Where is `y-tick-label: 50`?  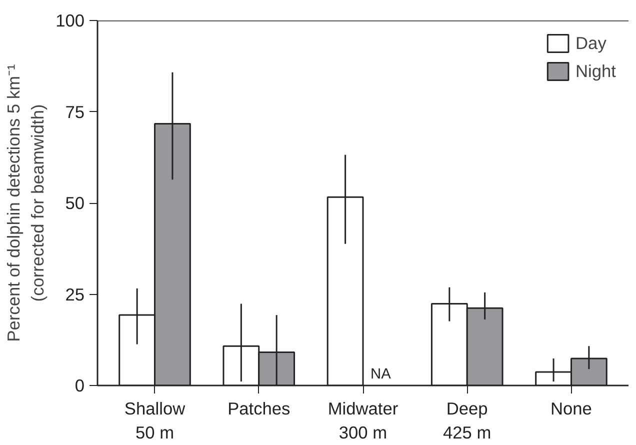
y-tick-label: 50 is located at coordinates (75, 203).